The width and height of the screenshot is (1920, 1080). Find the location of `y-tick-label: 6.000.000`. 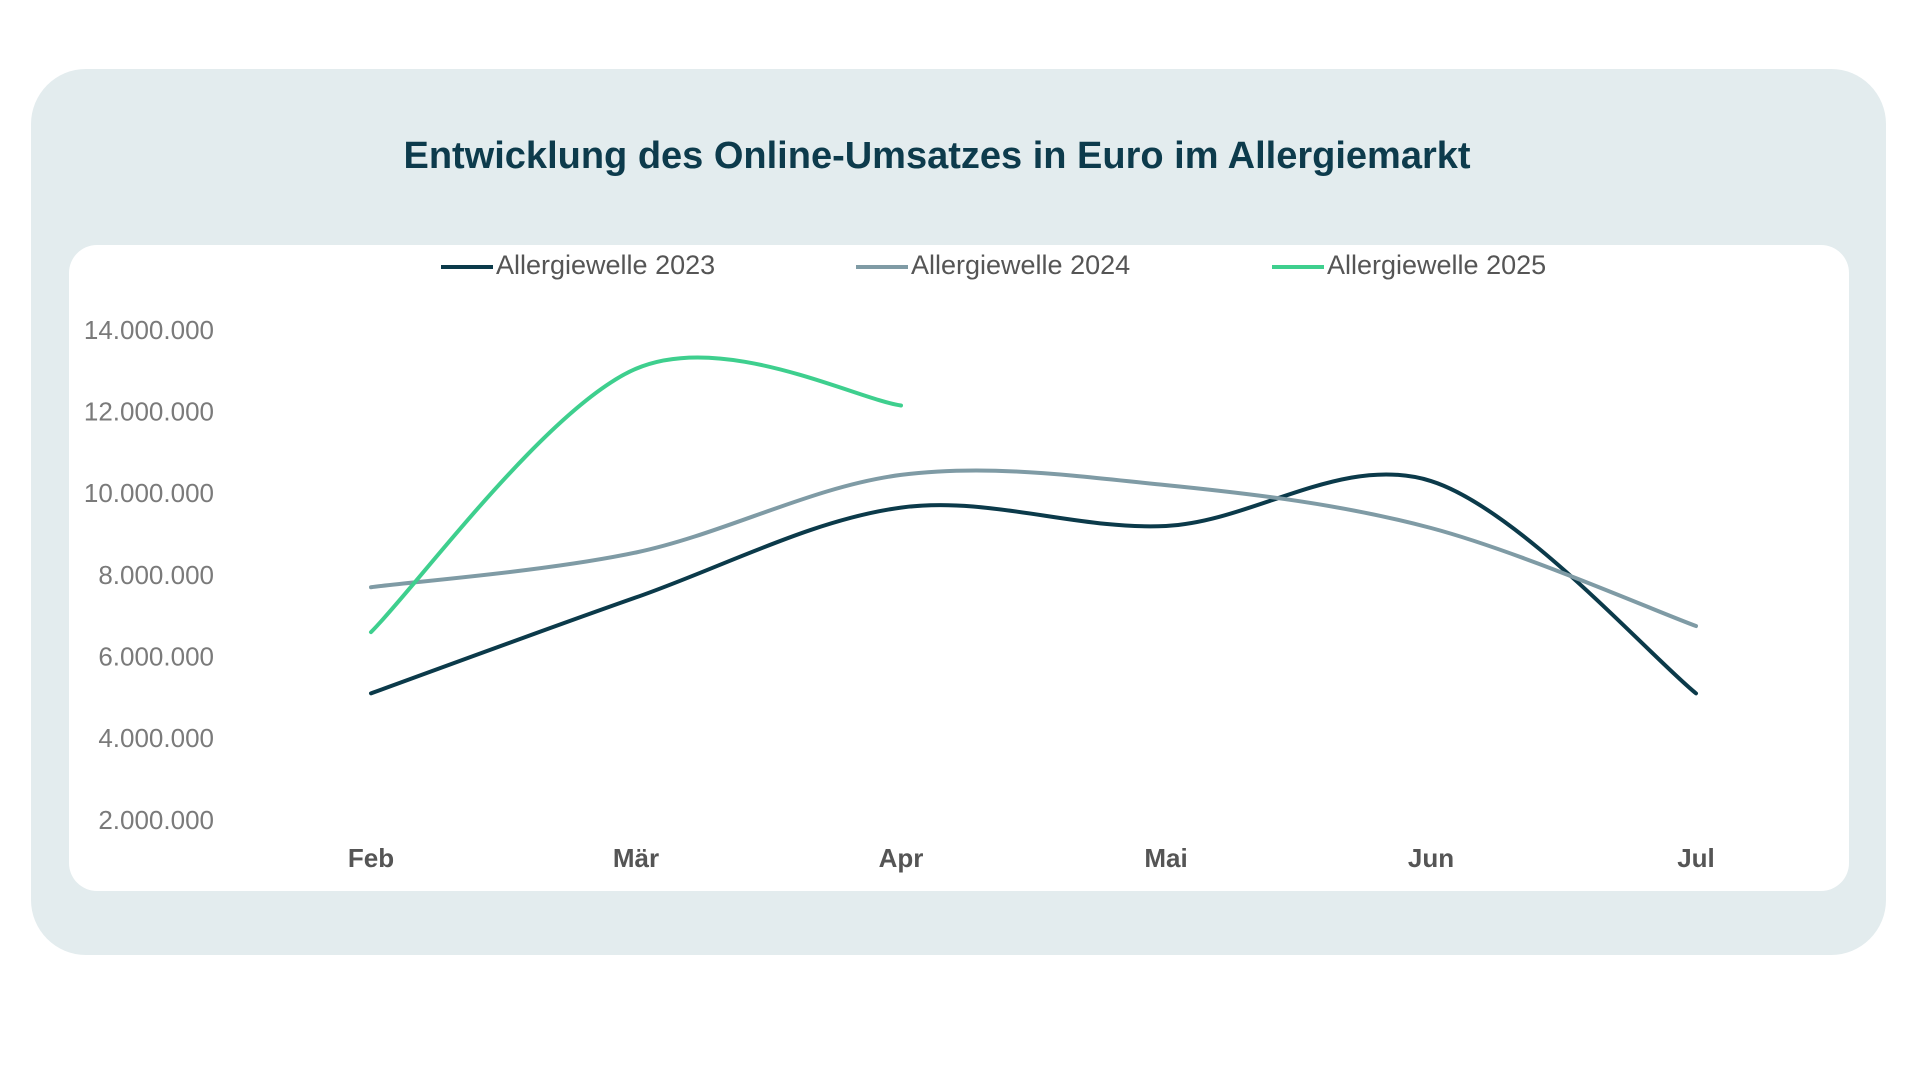

y-tick-label: 6.000.000 is located at coordinates (156, 657).